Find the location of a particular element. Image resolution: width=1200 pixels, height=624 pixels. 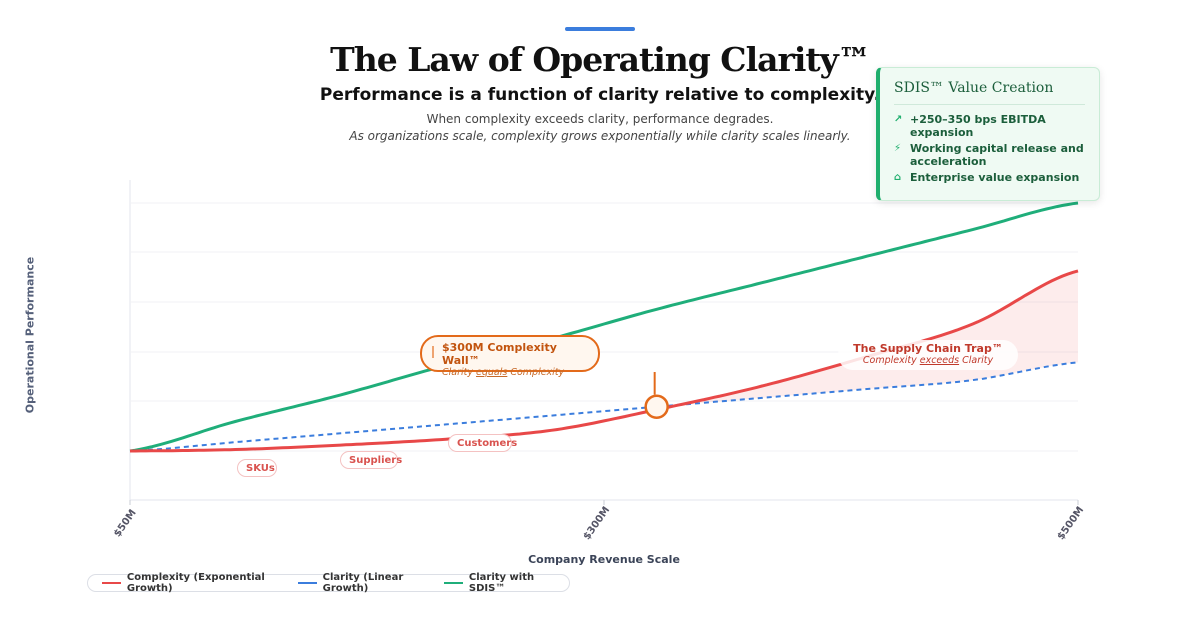

lightning-icon: ⚡ is located at coordinates (898, 148).